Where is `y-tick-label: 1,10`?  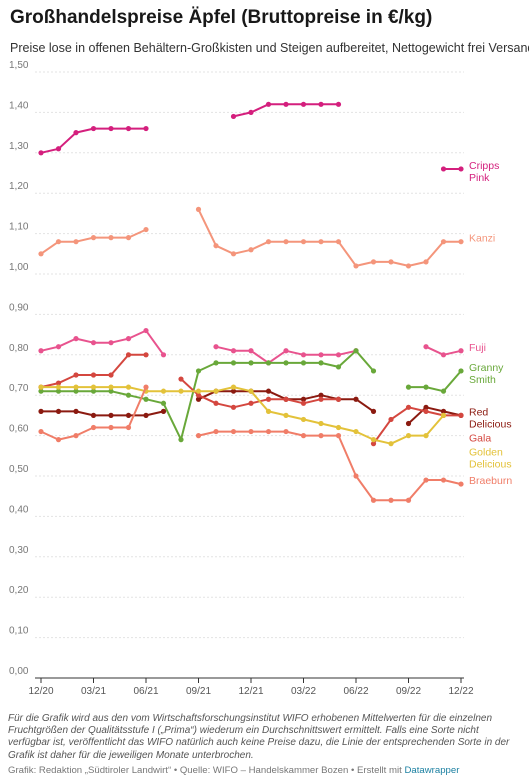
y-tick-label: 1,10 is located at coordinates (19, 227).